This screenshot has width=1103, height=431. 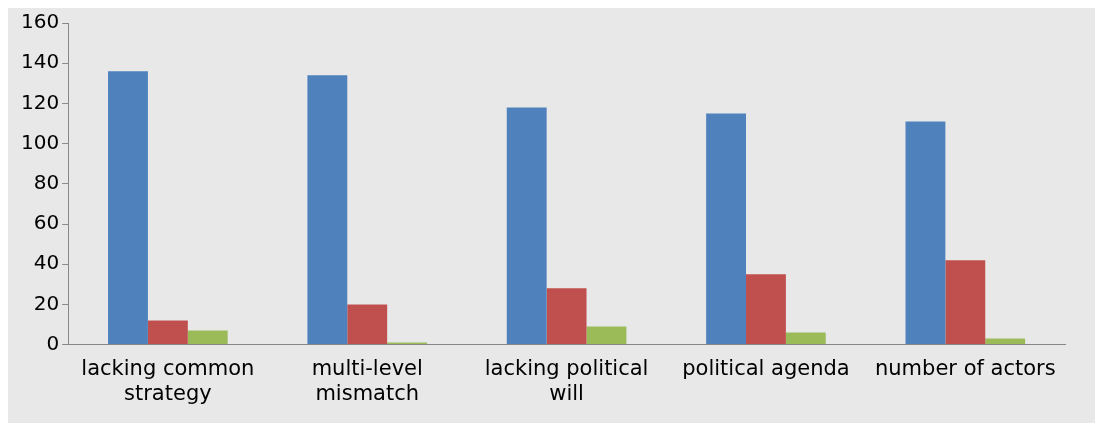 What do you see at coordinates (40, 141) in the screenshot?
I see `y-tick-label: 100` at bounding box center [40, 141].